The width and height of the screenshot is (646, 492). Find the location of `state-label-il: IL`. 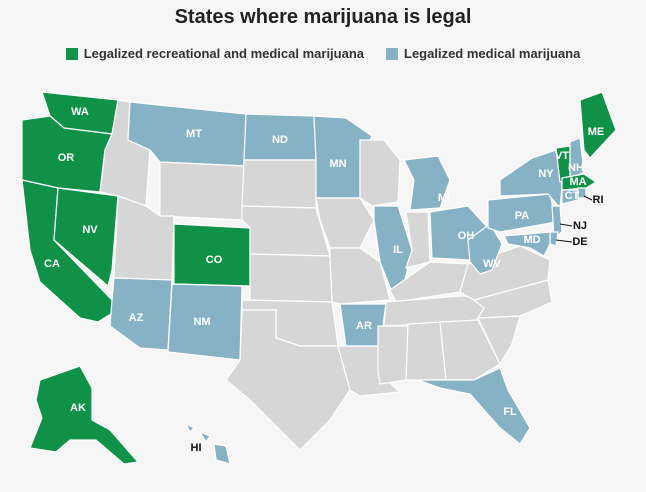

state-label-il: IL is located at coordinates (398, 250).